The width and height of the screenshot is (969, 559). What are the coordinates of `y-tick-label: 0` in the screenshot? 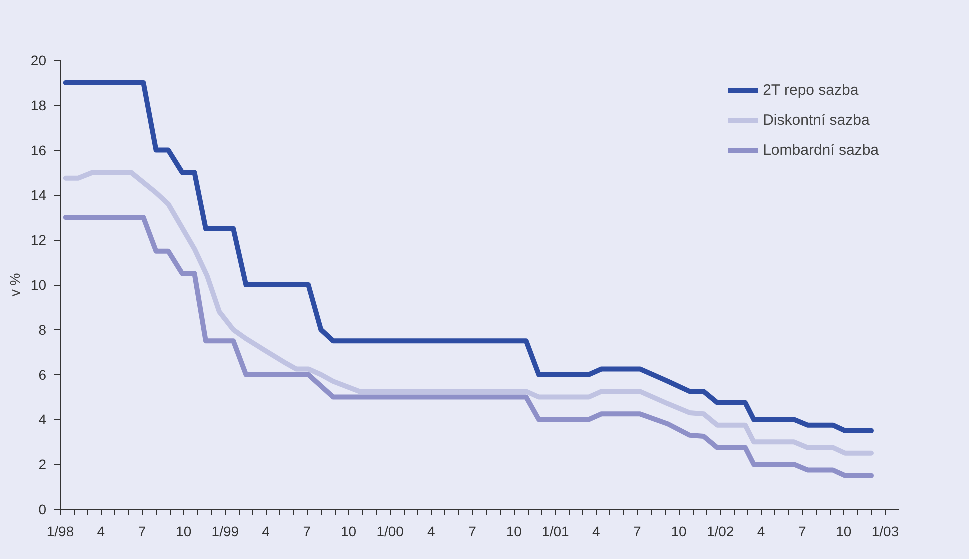 It's located at (42, 510).